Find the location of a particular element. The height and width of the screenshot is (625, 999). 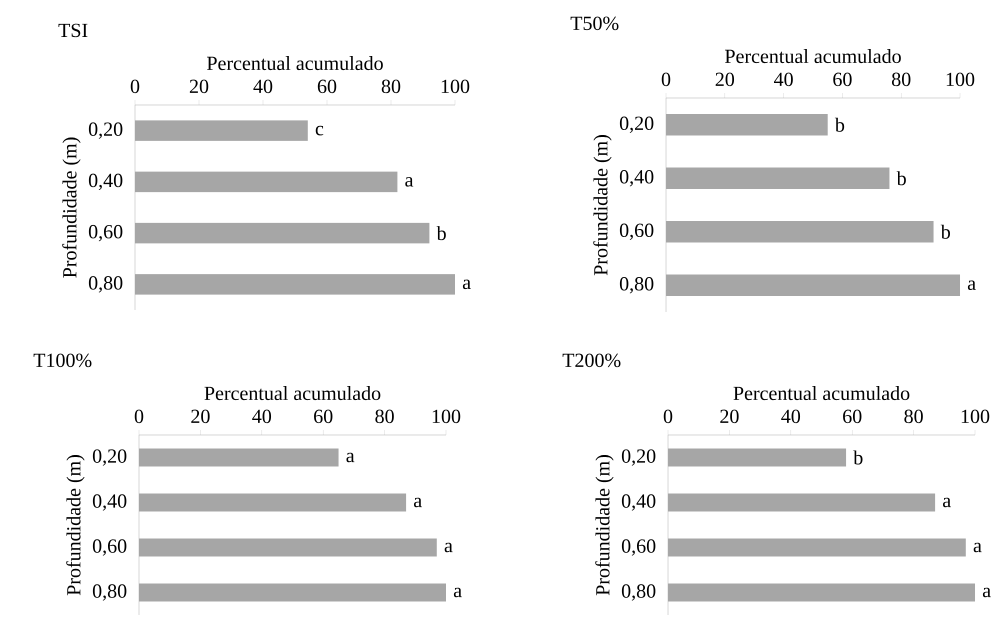

chart-title: T200% is located at coordinates (591, 361).